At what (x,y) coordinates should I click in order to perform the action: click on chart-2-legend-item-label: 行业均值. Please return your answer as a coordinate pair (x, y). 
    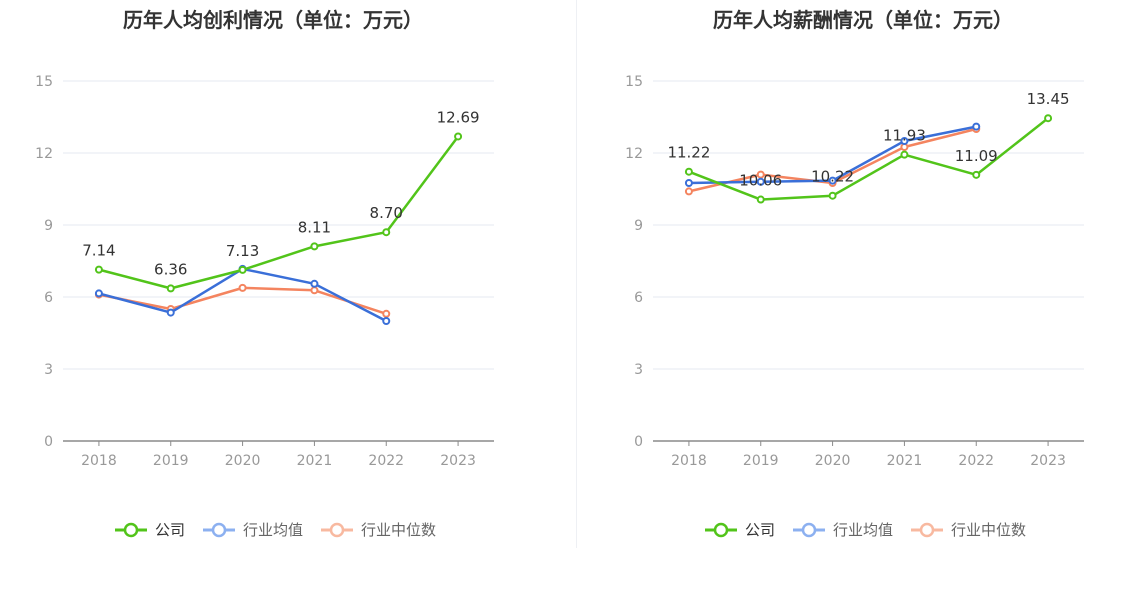
    Looking at the image, I should click on (863, 530).